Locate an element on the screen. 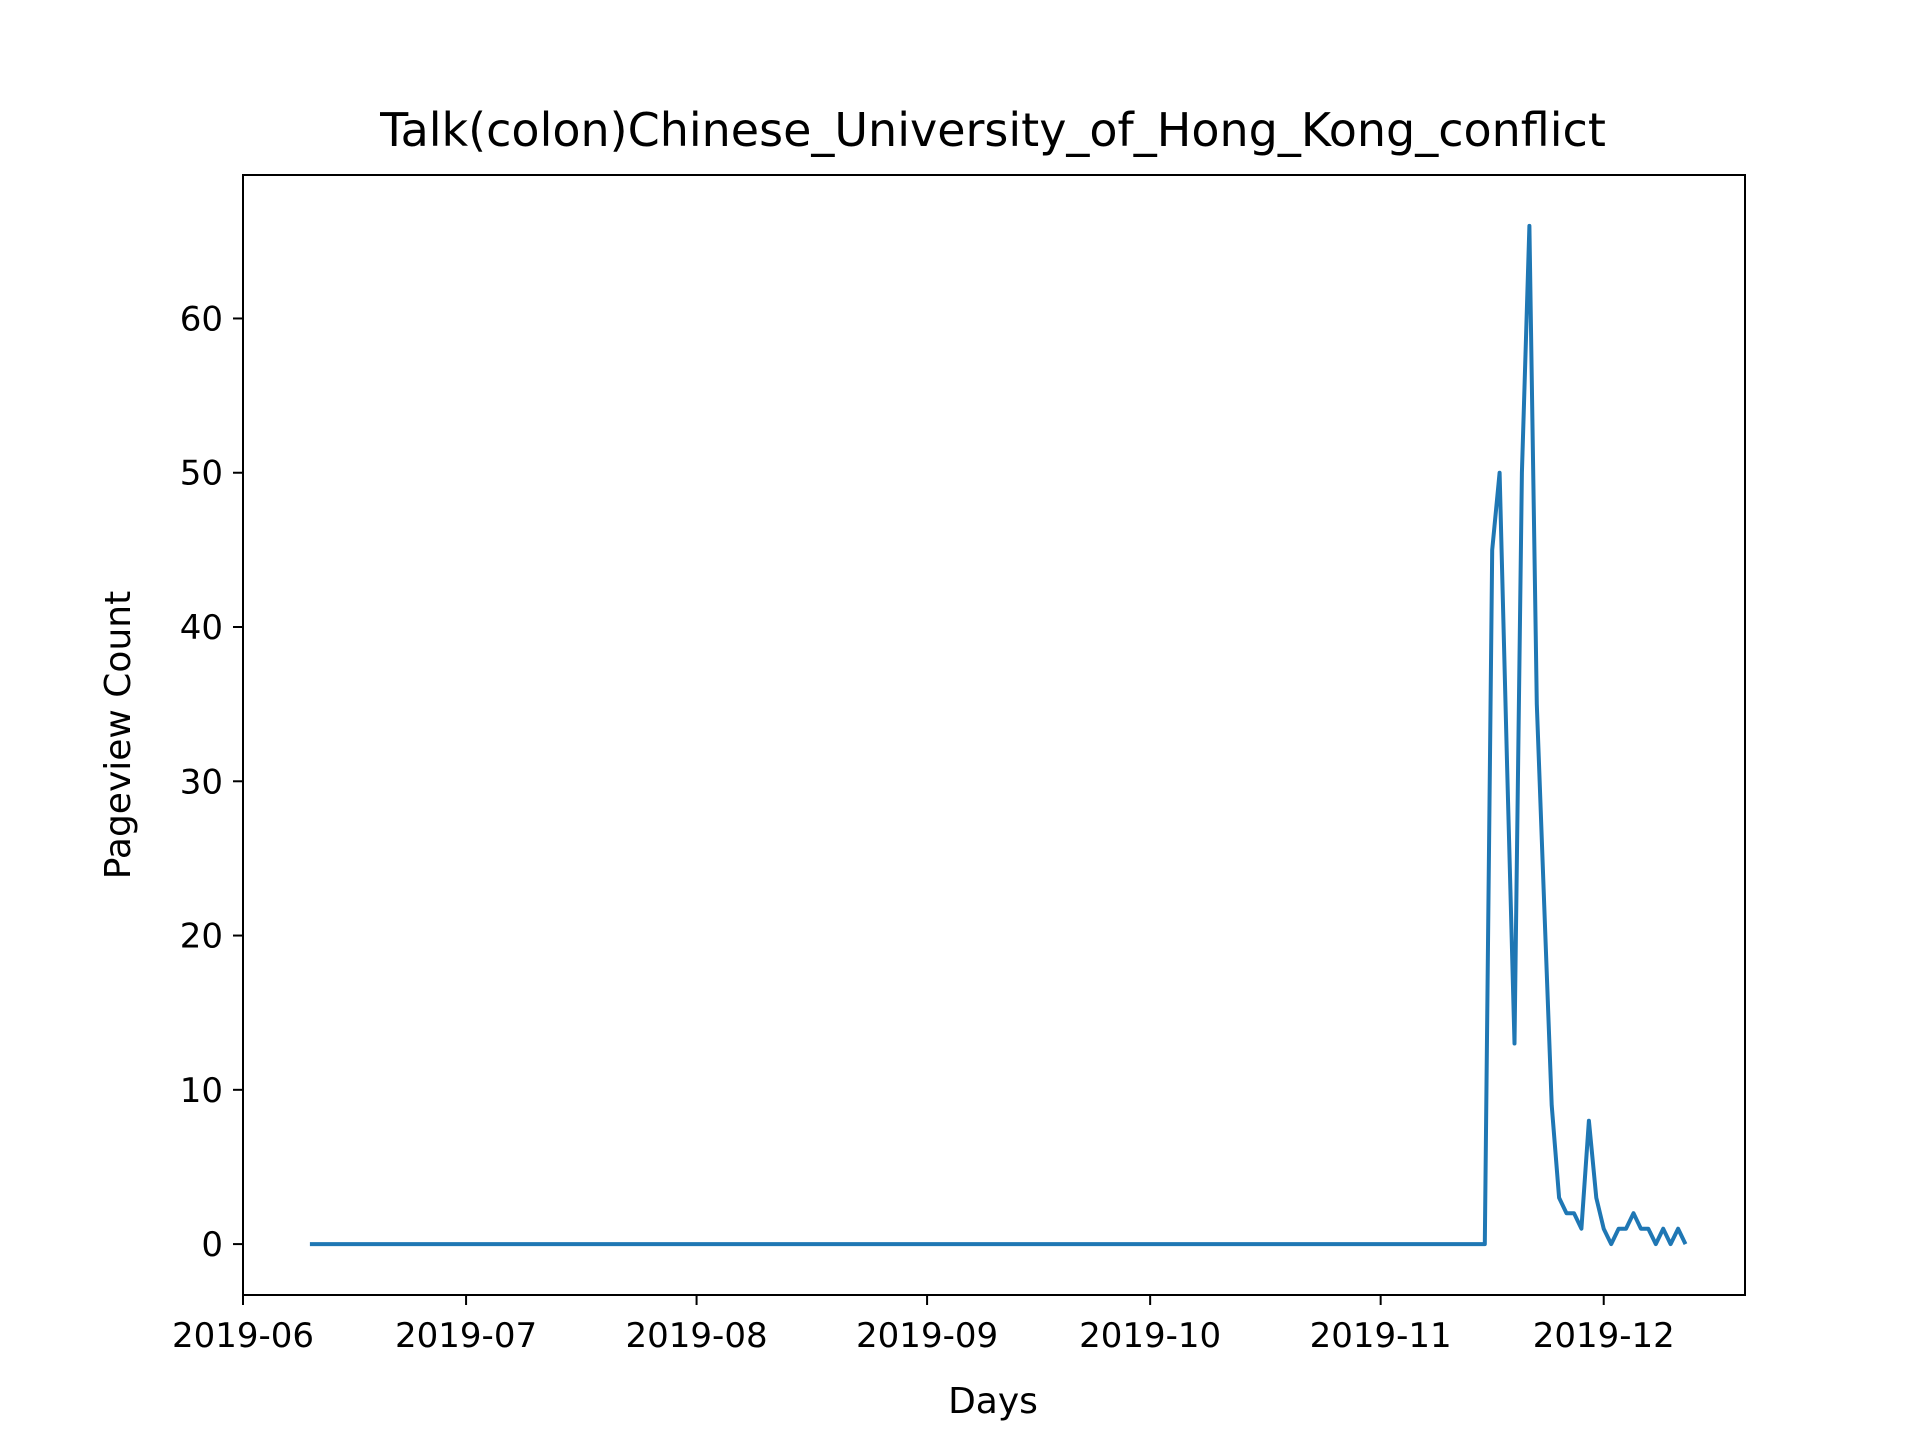 Image resolution: width=1920 pixels, height=1440 pixels. x-tick-label: 2019-08 is located at coordinates (697, 1336).